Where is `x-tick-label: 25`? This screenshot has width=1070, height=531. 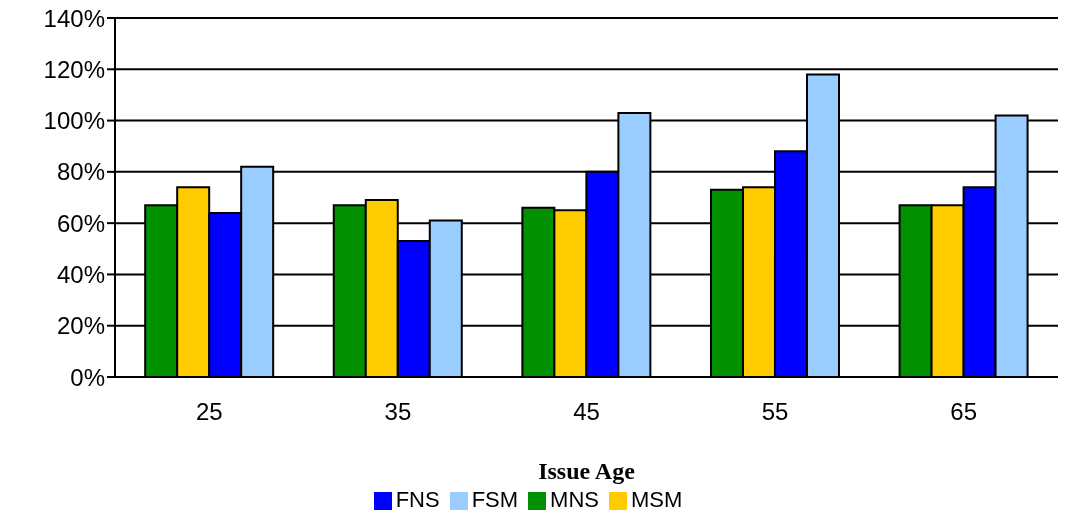 x-tick-label: 25 is located at coordinates (209, 412).